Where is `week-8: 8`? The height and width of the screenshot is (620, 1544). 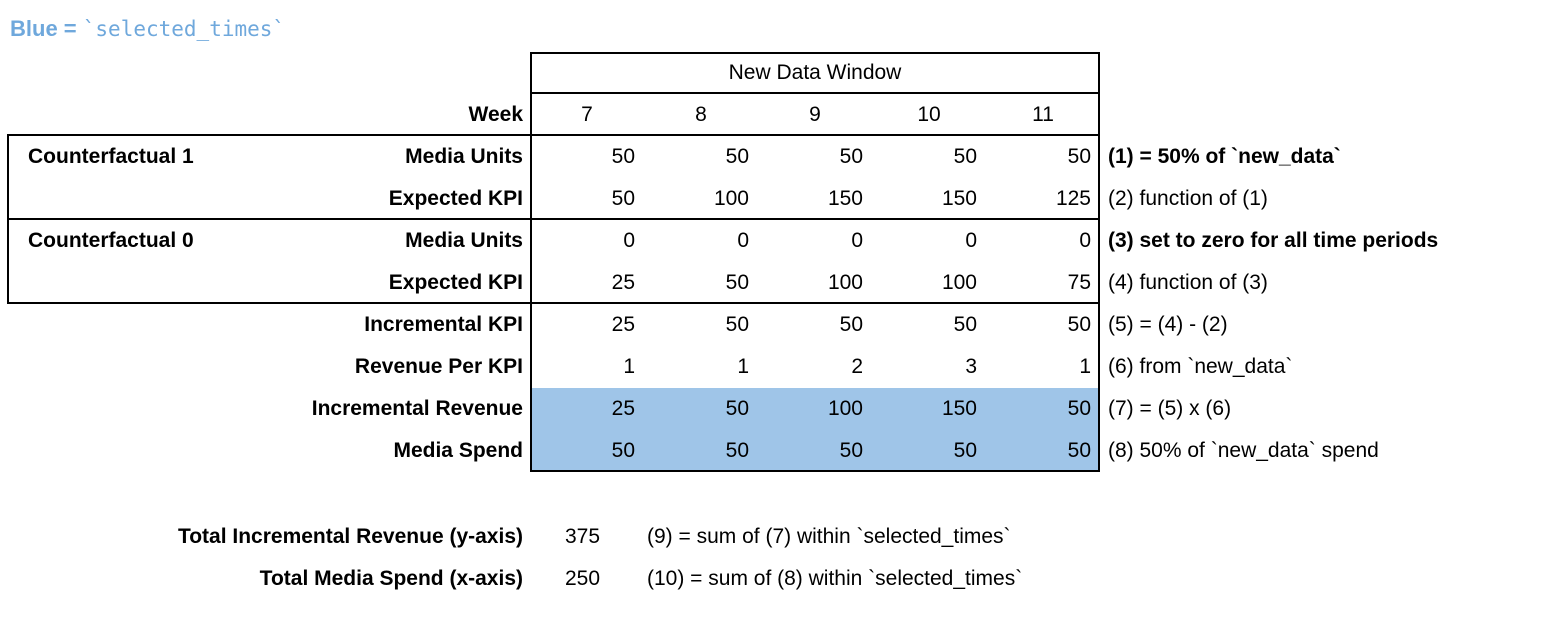
week-8: 8 is located at coordinates (701, 114).